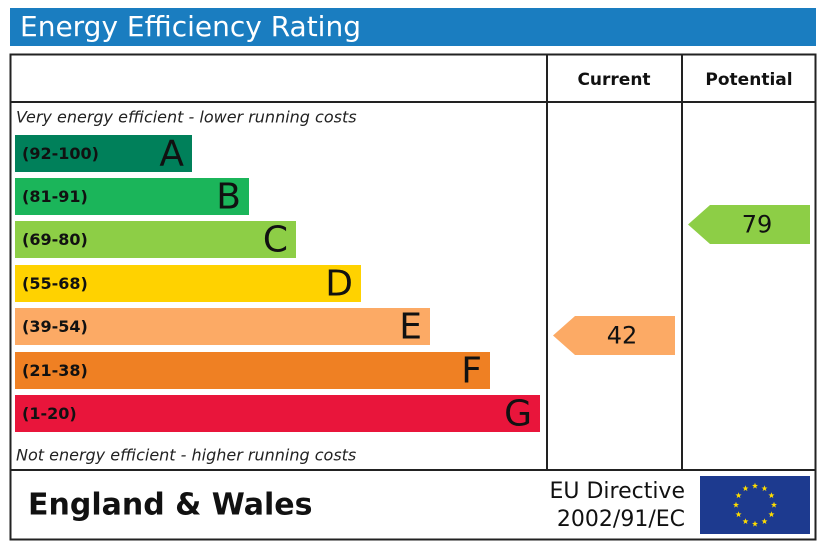 The height and width of the screenshot is (547, 820). Describe the element at coordinates (621, 519) in the screenshot. I see `directive-line: 2002/91/EC` at that location.